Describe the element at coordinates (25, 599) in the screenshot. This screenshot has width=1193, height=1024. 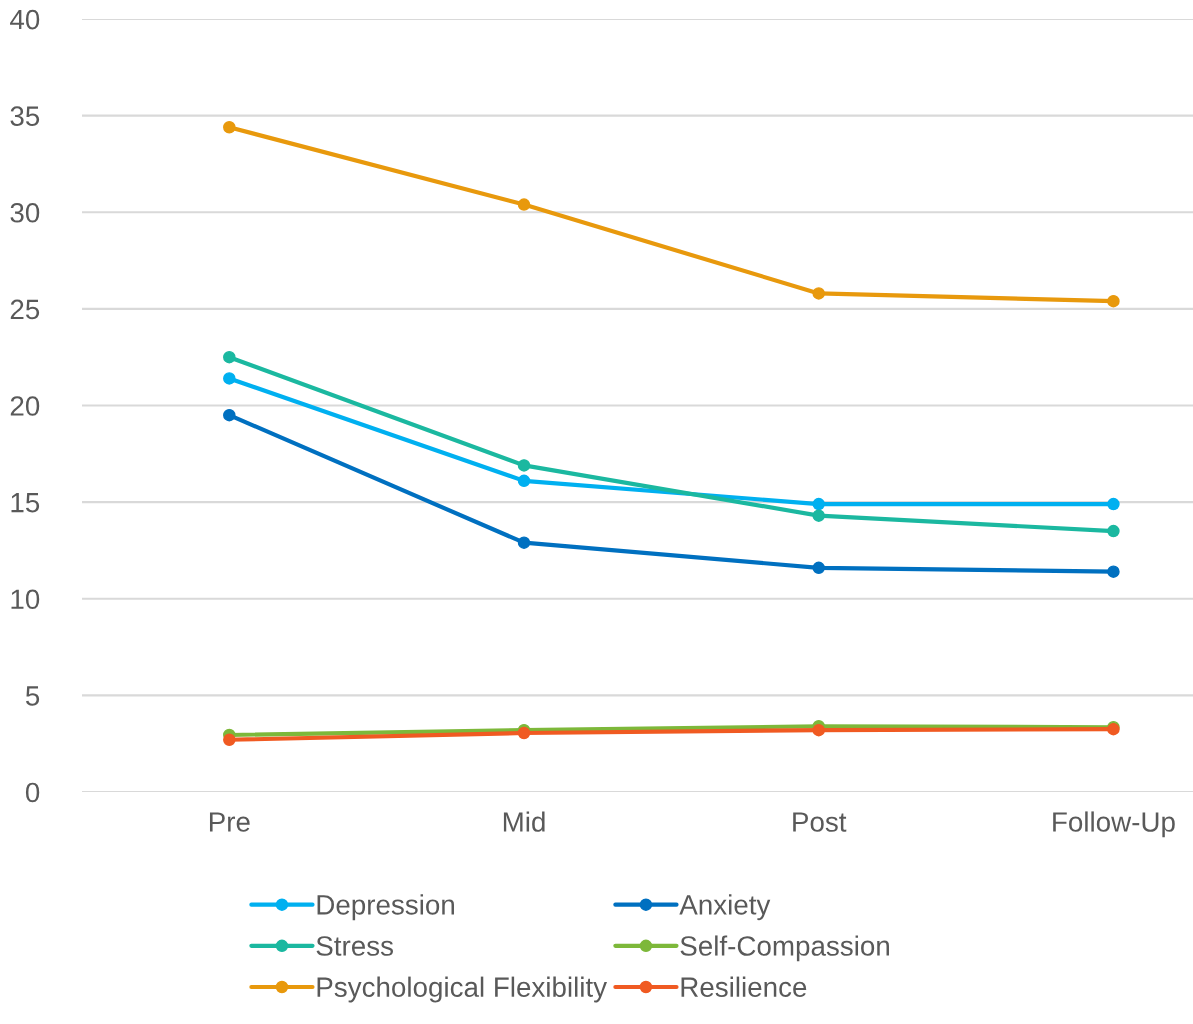
I see `y-tick-label: 10` at that location.